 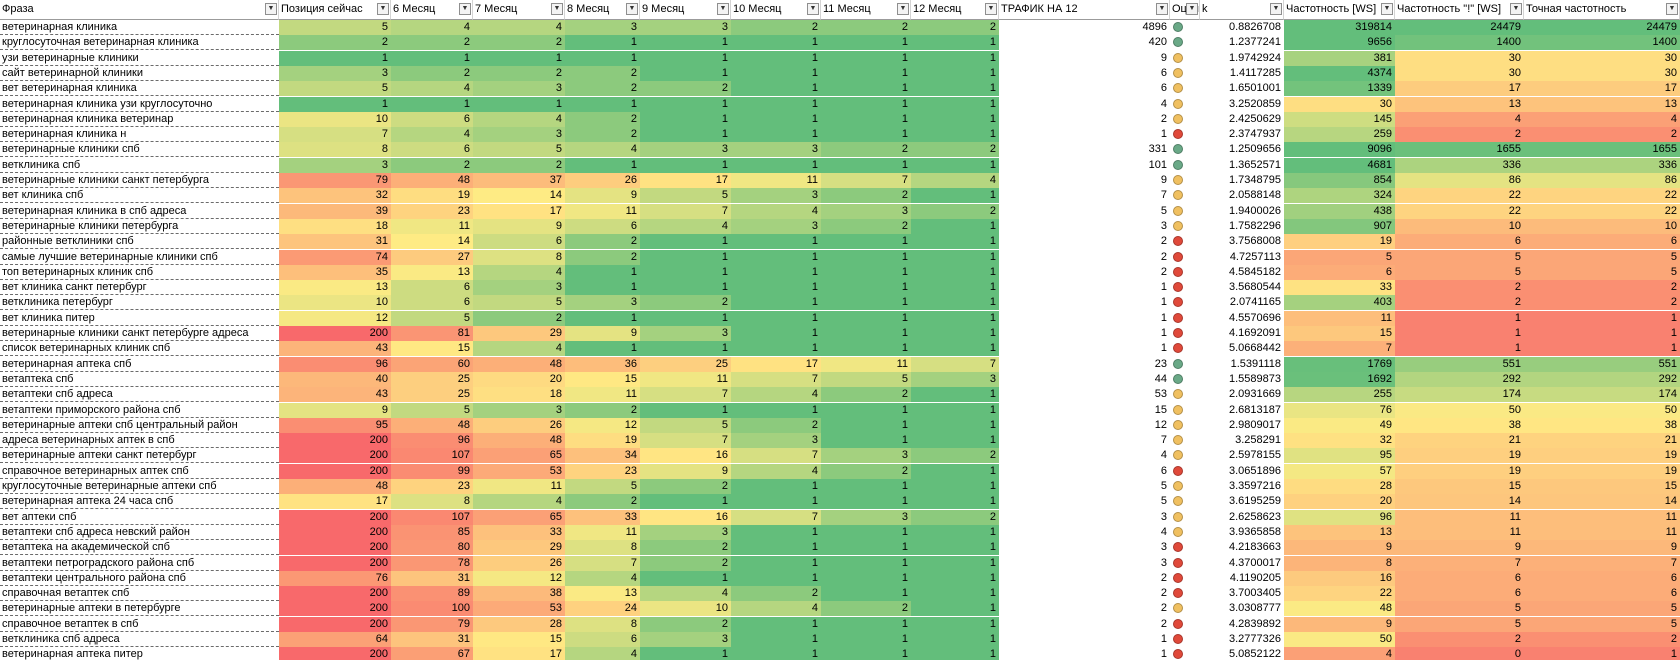 What do you see at coordinates (1242, 43) in the screenshot?
I see `cell-k: 1.2377241` at bounding box center [1242, 43].